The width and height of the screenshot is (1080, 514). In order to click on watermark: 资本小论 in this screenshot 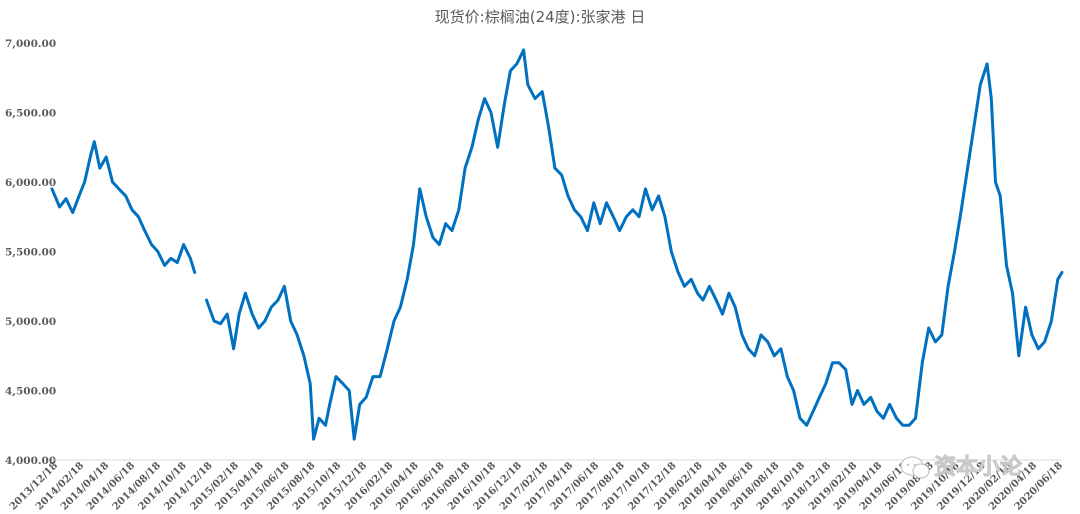, I will do `click(961, 467)`.